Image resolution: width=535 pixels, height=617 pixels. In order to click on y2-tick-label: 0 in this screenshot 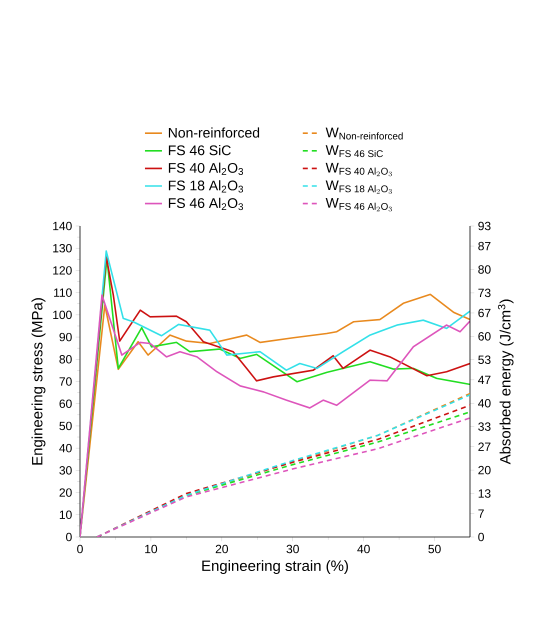, I will do `click(481, 537)`.